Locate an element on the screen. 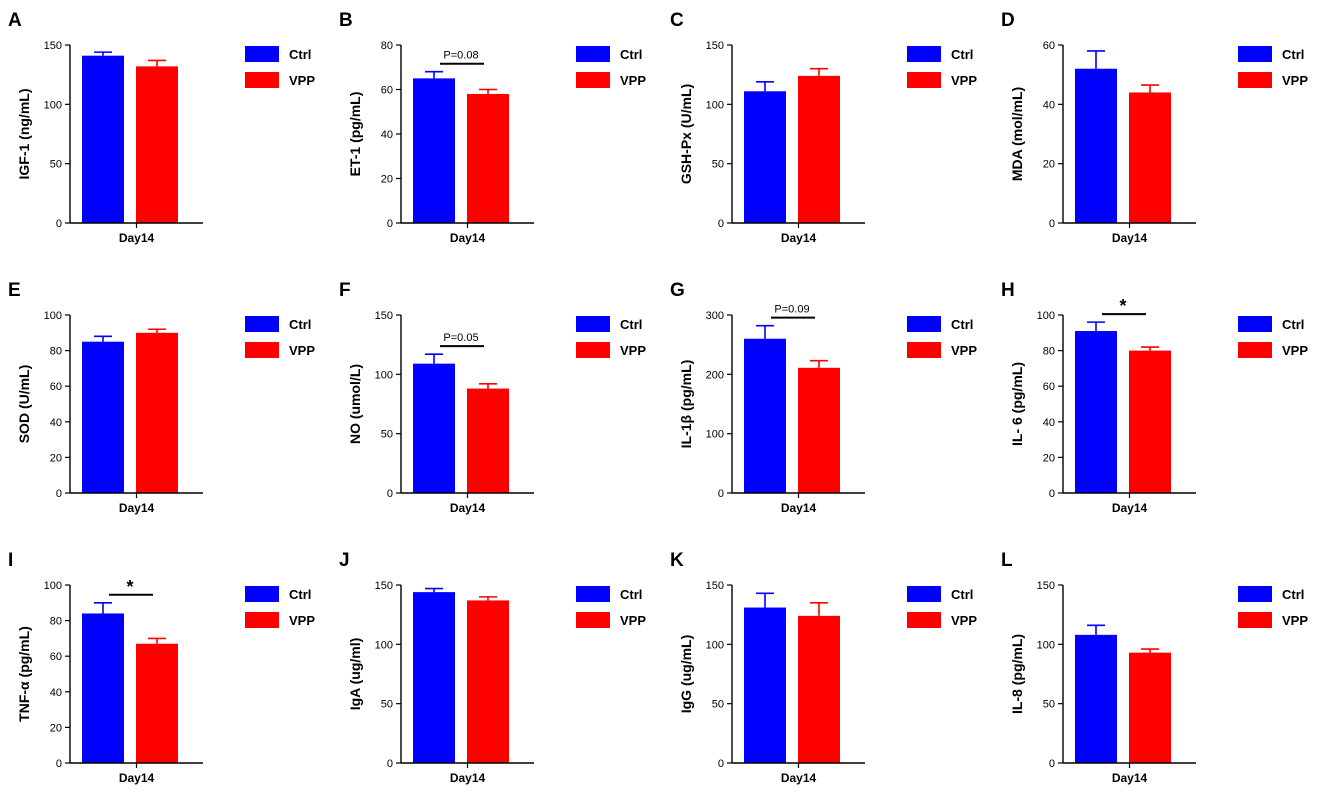  panel-label: F is located at coordinates (345, 290).